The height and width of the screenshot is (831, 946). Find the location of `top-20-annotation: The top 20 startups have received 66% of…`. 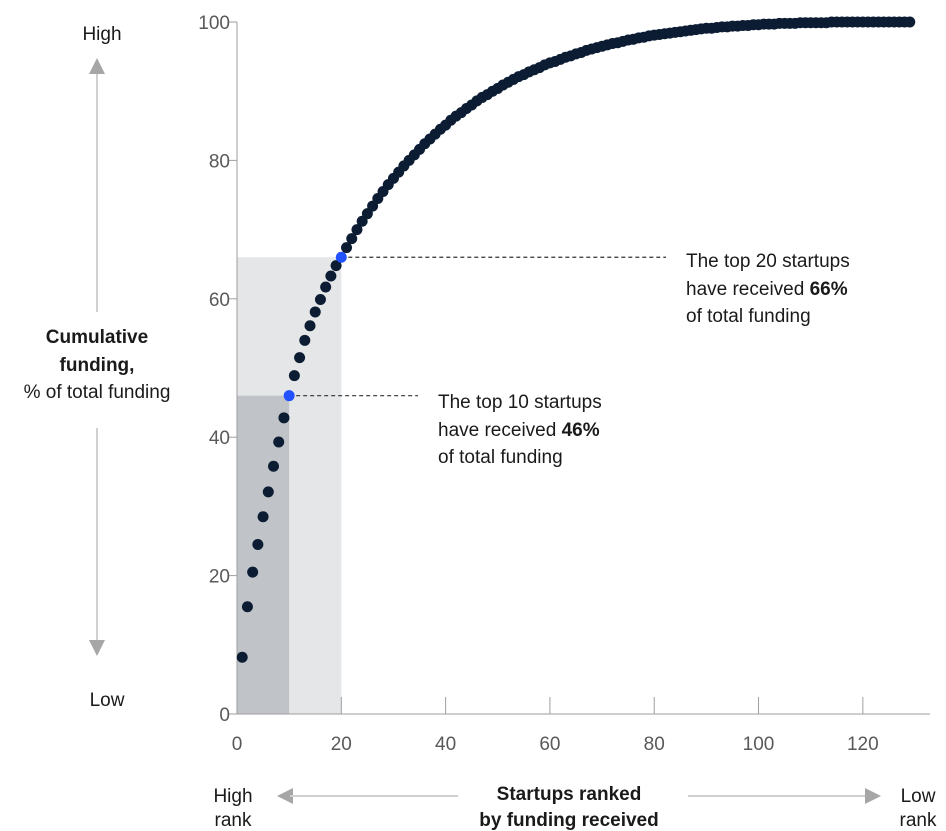

top-20-annotation: The top 20 startups have received 66% of… is located at coordinates (768, 289).